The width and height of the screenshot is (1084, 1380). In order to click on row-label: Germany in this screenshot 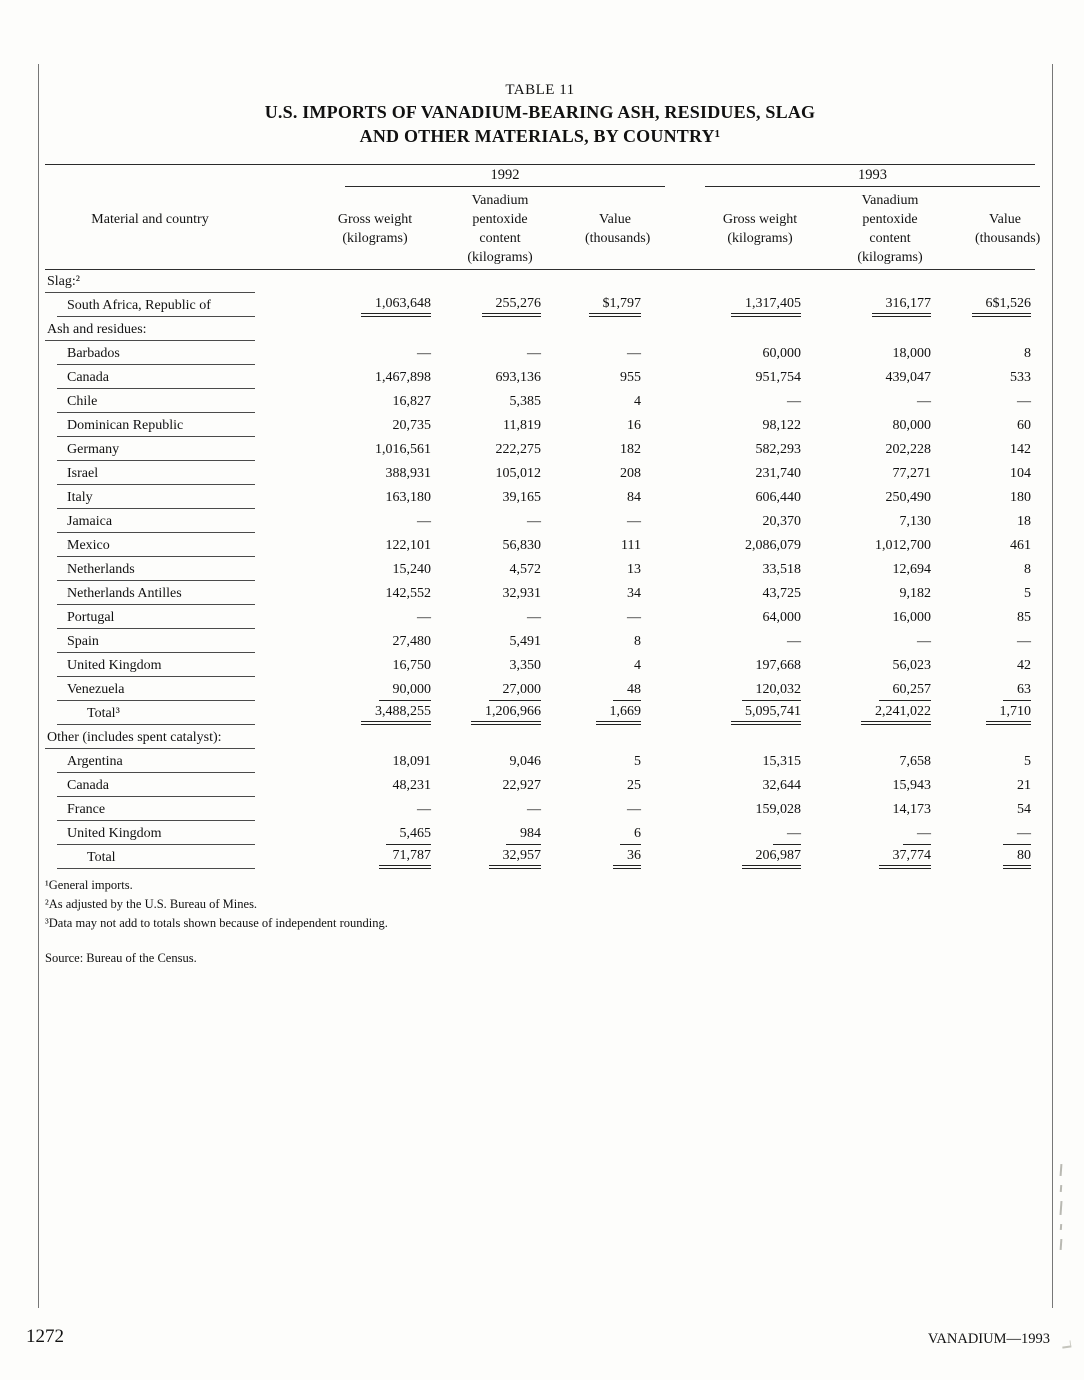, I will do `click(156, 449)`.